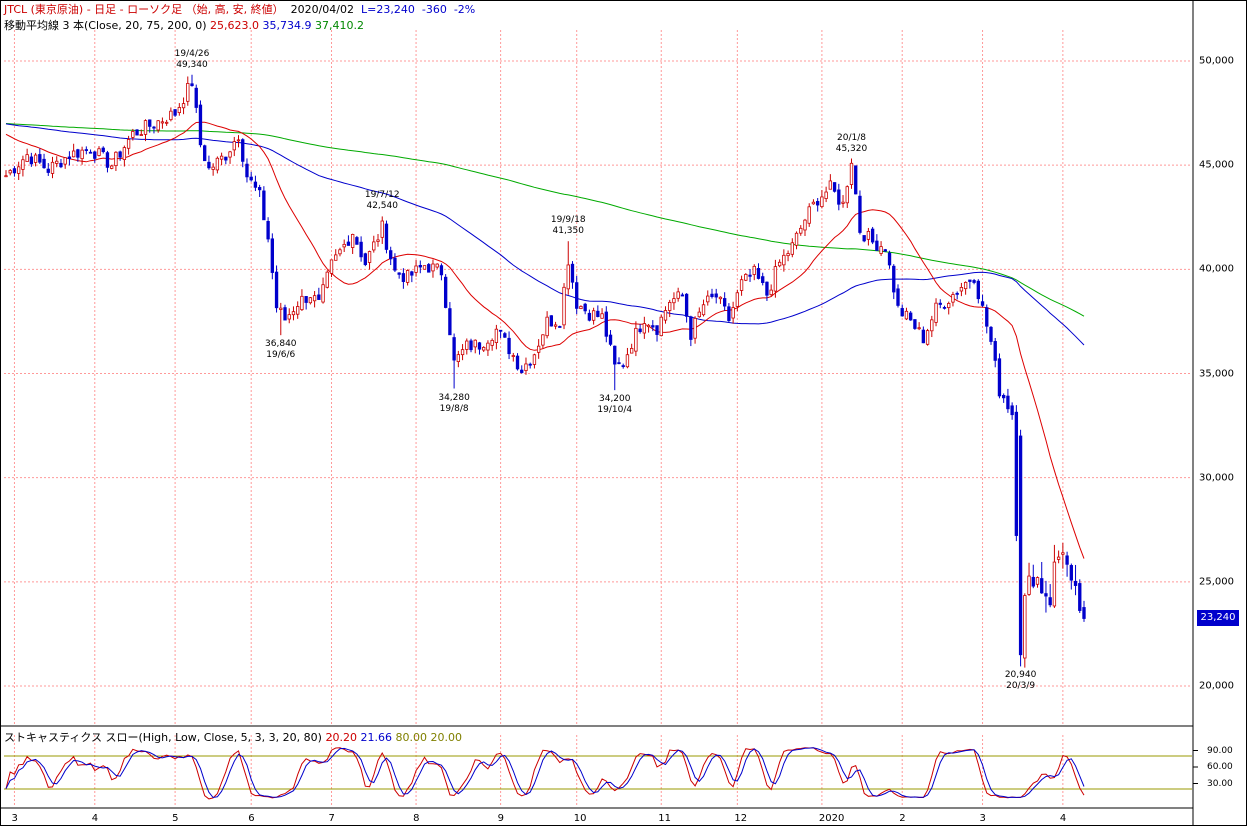 Image resolution: width=1247 pixels, height=826 pixels. What do you see at coordinates (454, 408) in the screenshot?
I see `annotation-line2: 19/8/8` at bounding box center [454, 408].